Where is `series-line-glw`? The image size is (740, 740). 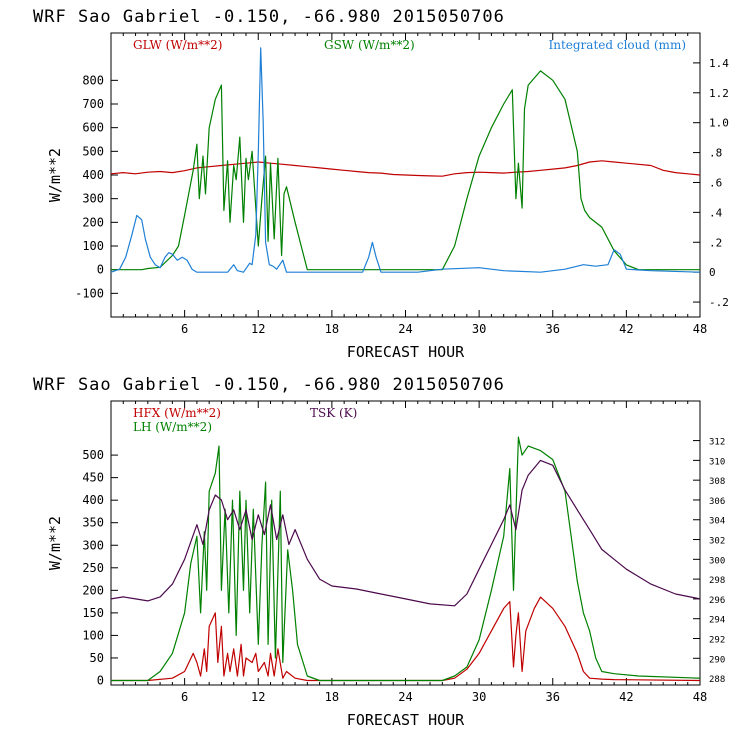
series-line-glw is located at coordinates (405, 168).